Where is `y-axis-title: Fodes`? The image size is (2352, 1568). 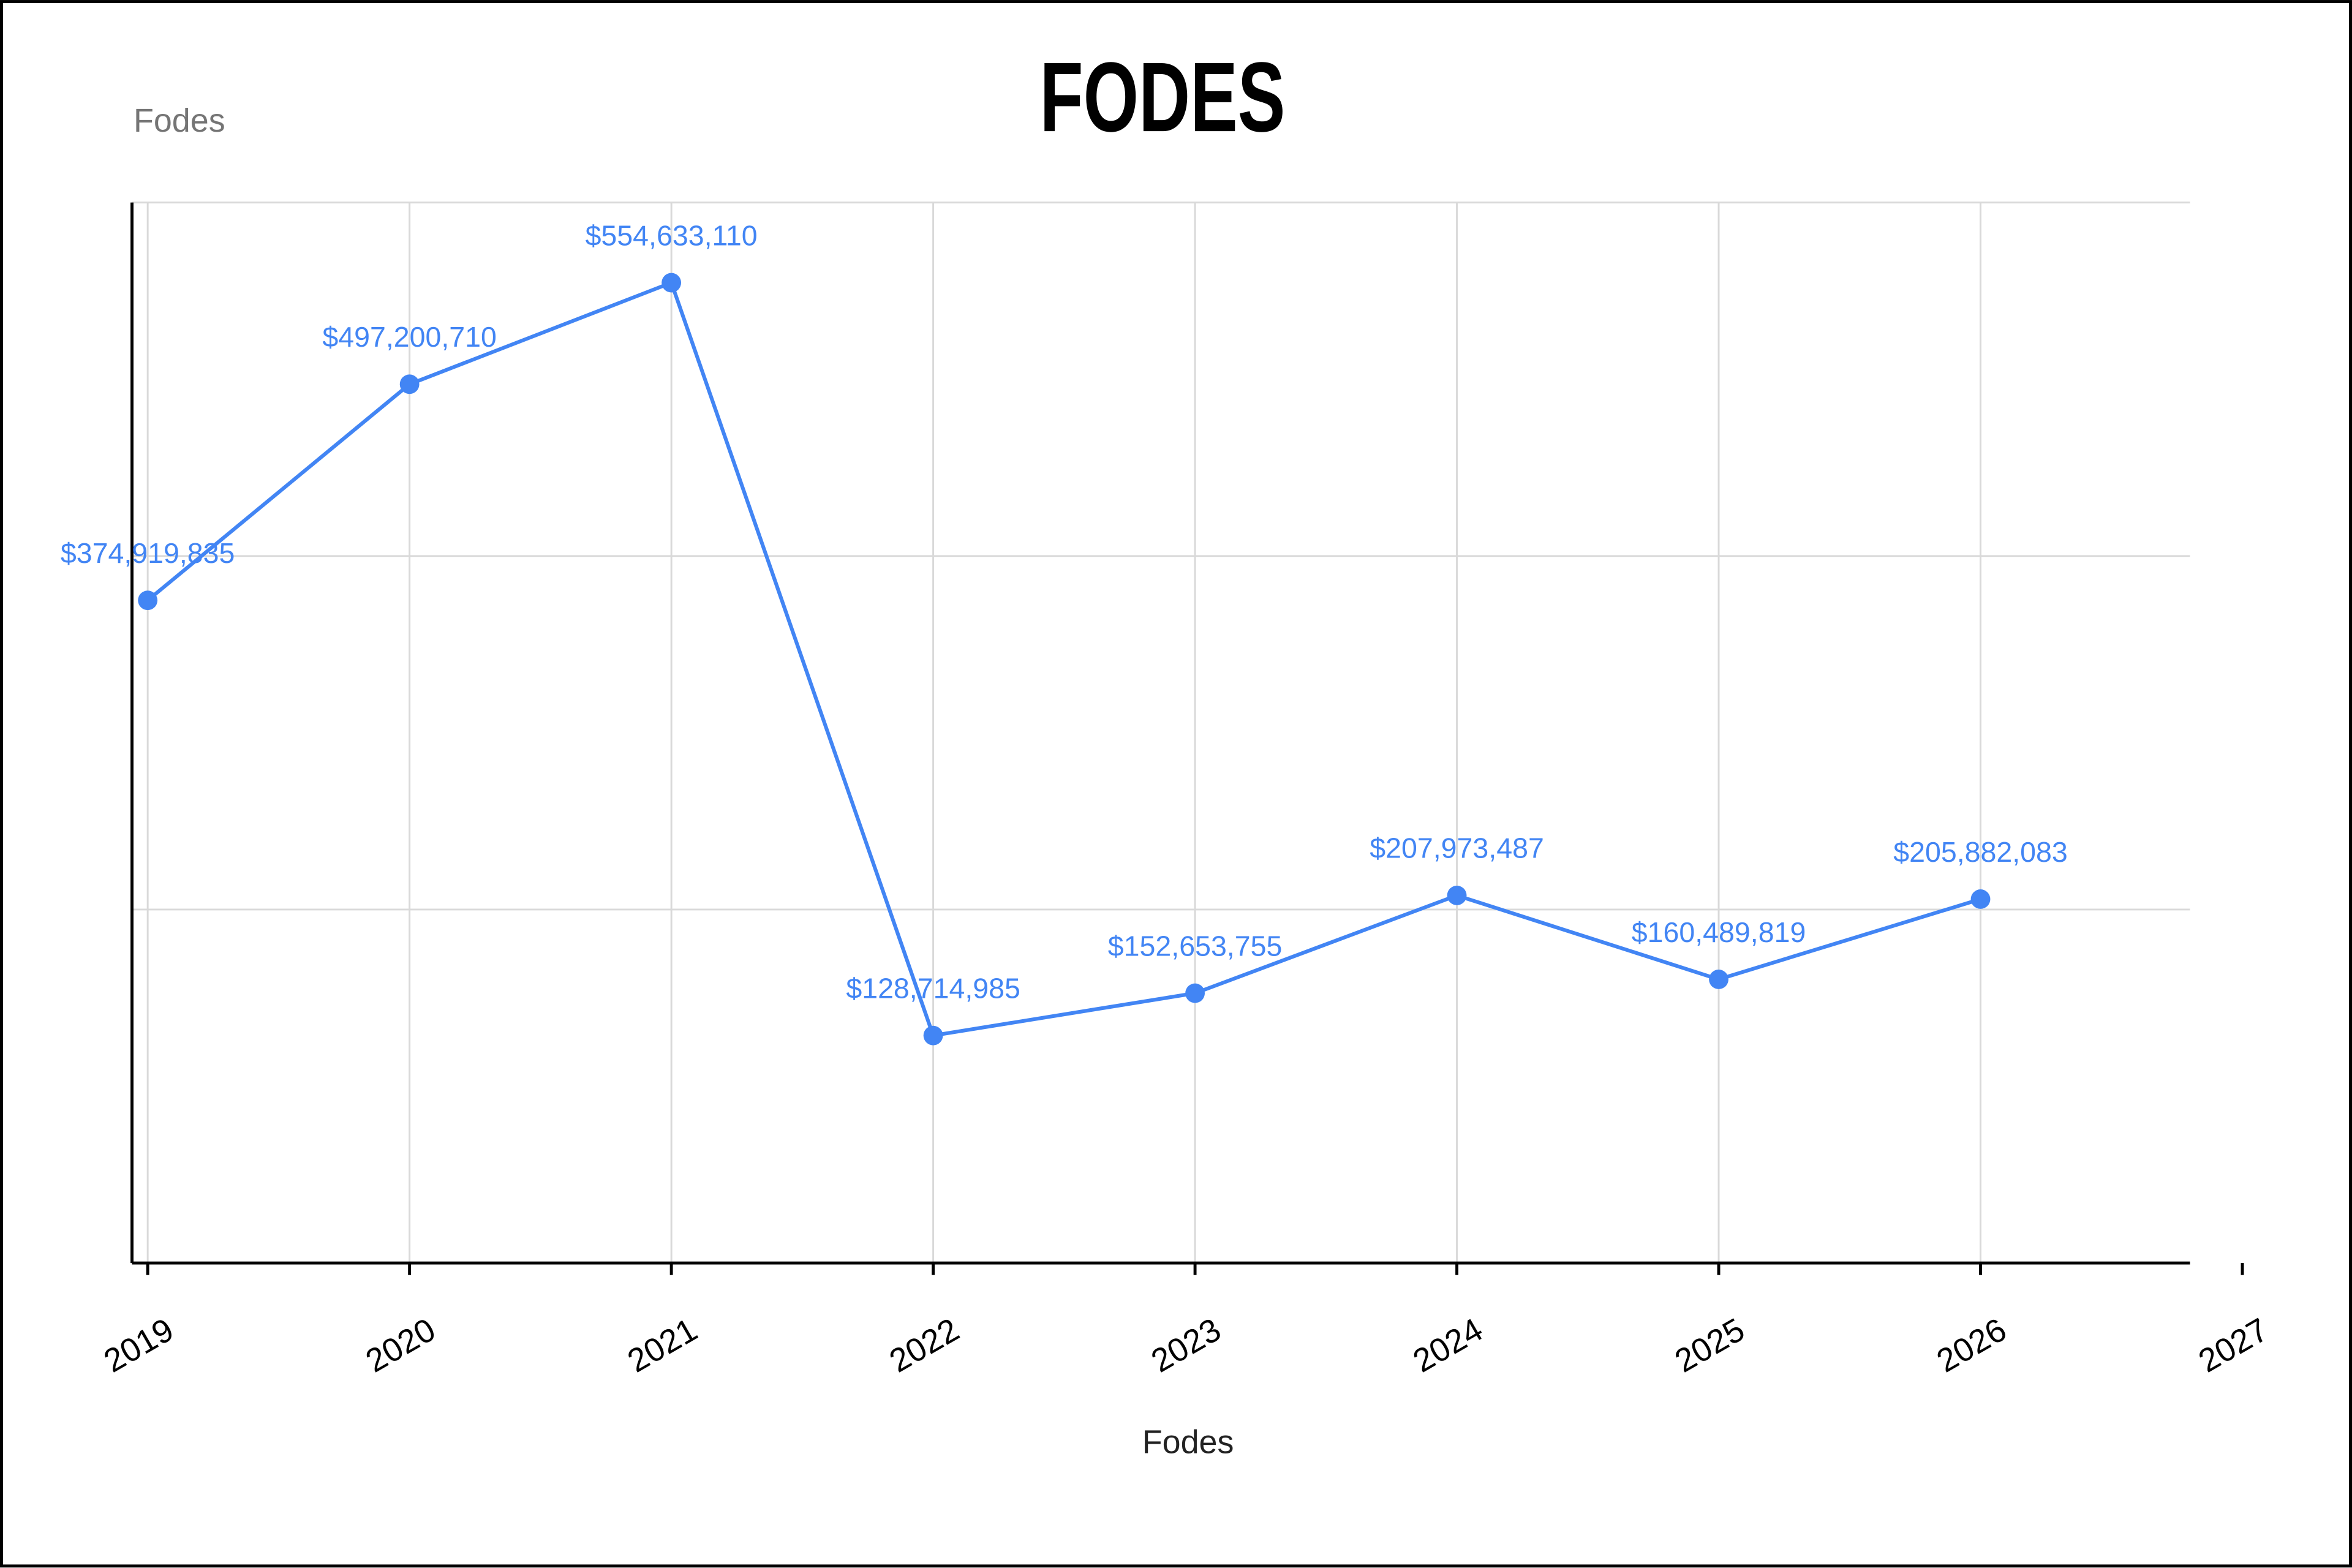
y-axis-title: Fodes is located at coordinates (179, 121).